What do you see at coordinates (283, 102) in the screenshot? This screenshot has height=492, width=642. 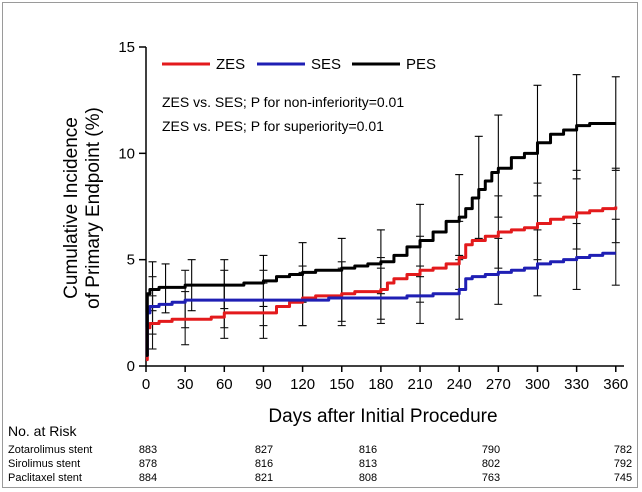 I see `annotation-non-inferiority: ZES vs. SES; P for non-inferiority=0.01` at bounding box center [283, 102].